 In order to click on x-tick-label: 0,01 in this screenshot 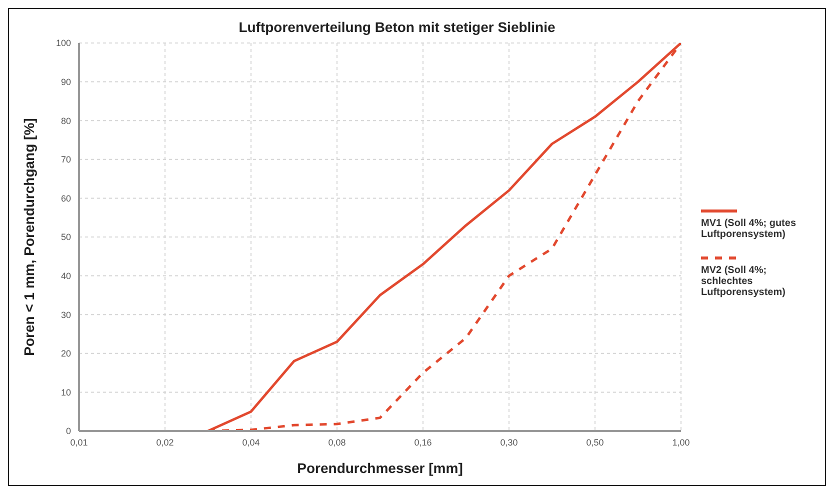, I will do `click(79, 442)`.